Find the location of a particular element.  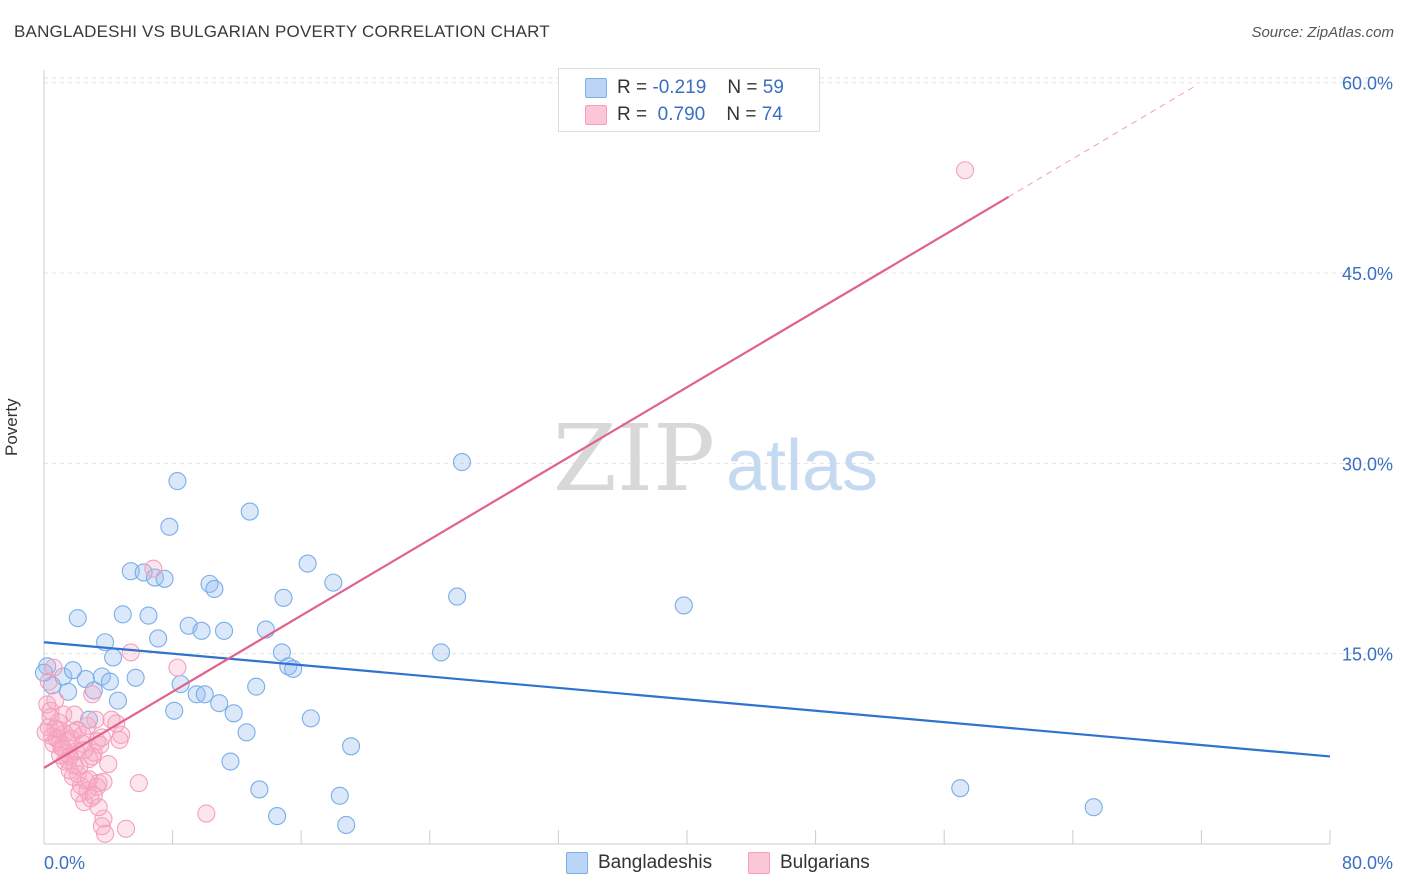

correlation-legend: R = -0.219 N = 59 R = 0.790 N = 74 is located at coordinates (689, 100).